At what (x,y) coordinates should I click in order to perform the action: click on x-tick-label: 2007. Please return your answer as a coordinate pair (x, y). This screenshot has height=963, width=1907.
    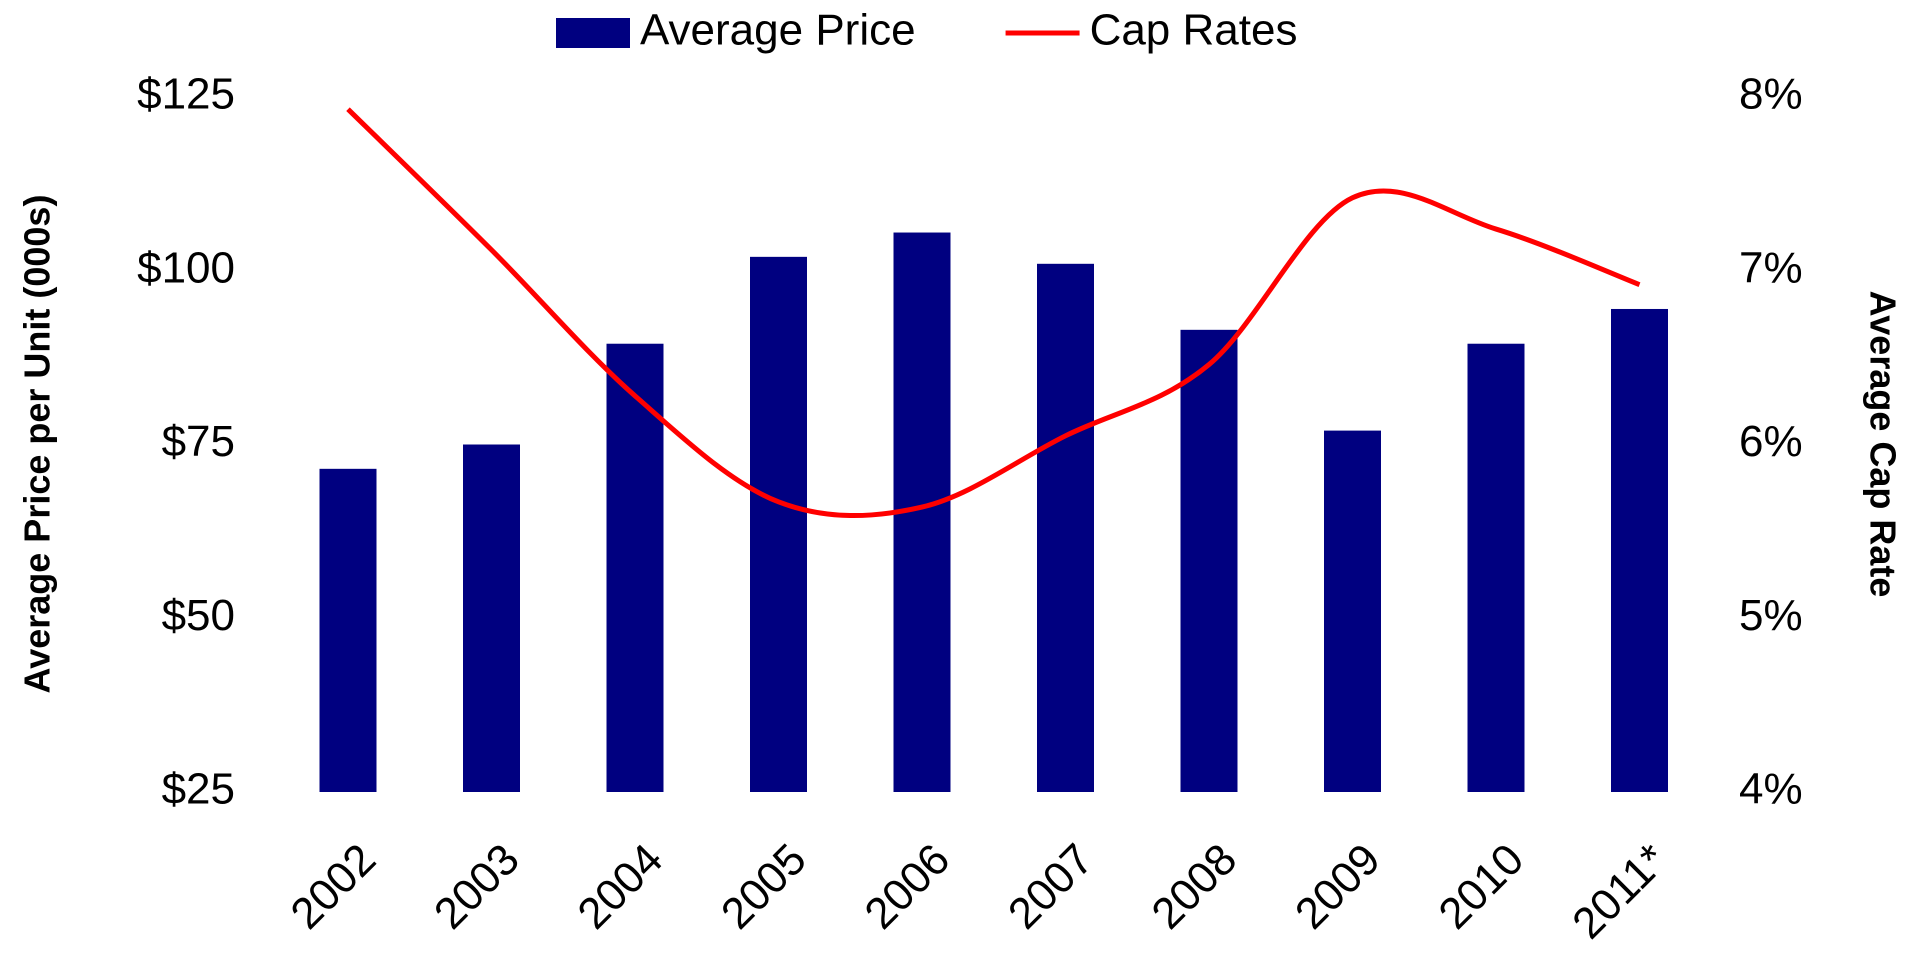
    Looking at the image, I should click on (1051, 887).